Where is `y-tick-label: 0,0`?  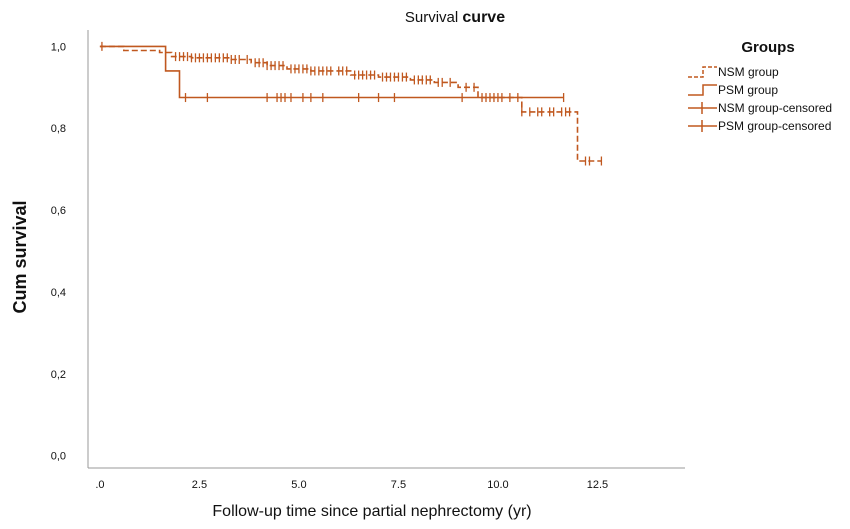
y-tick-label: 0,0 is located at coordinates (58, 457).